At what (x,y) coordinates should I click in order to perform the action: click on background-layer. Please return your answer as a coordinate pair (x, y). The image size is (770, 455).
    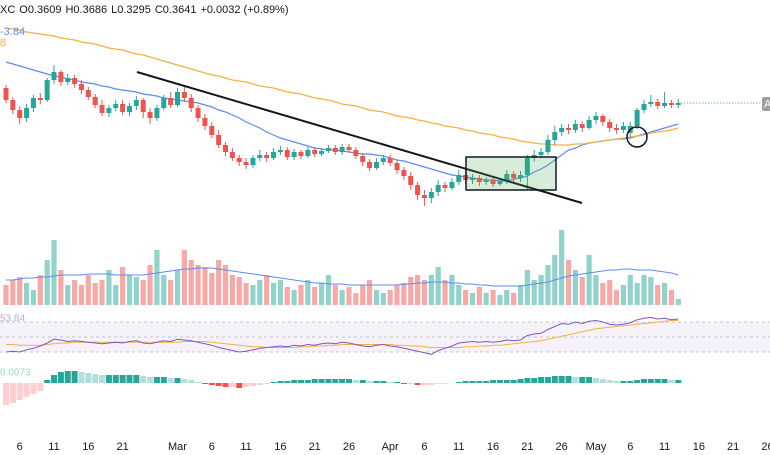
    Looking at the image, I should click on (385, 337).